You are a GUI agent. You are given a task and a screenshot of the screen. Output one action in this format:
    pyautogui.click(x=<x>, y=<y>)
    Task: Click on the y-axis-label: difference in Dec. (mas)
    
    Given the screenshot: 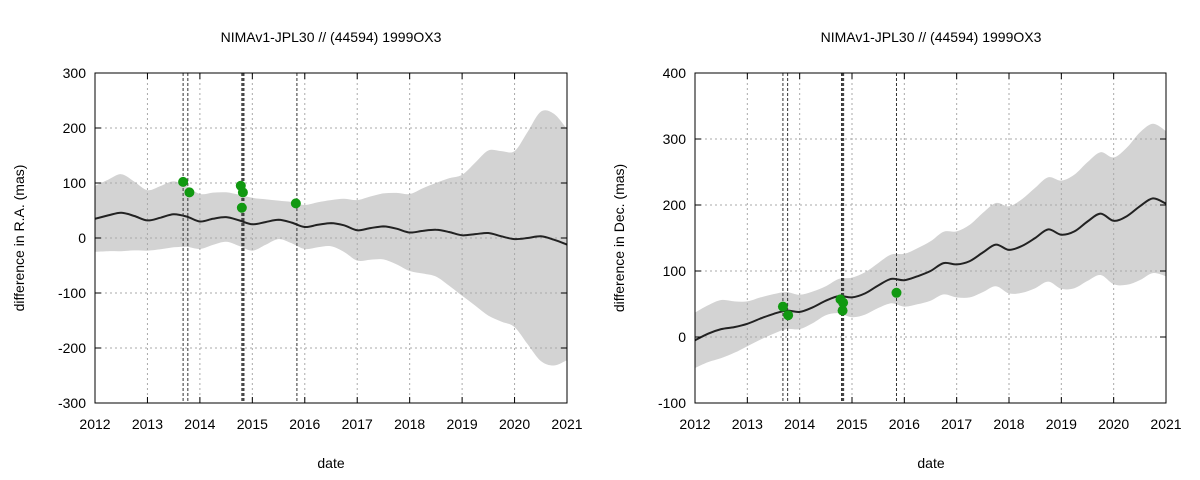 What is the action you would take?
    pyautogui.click(x=619, y=238)
    